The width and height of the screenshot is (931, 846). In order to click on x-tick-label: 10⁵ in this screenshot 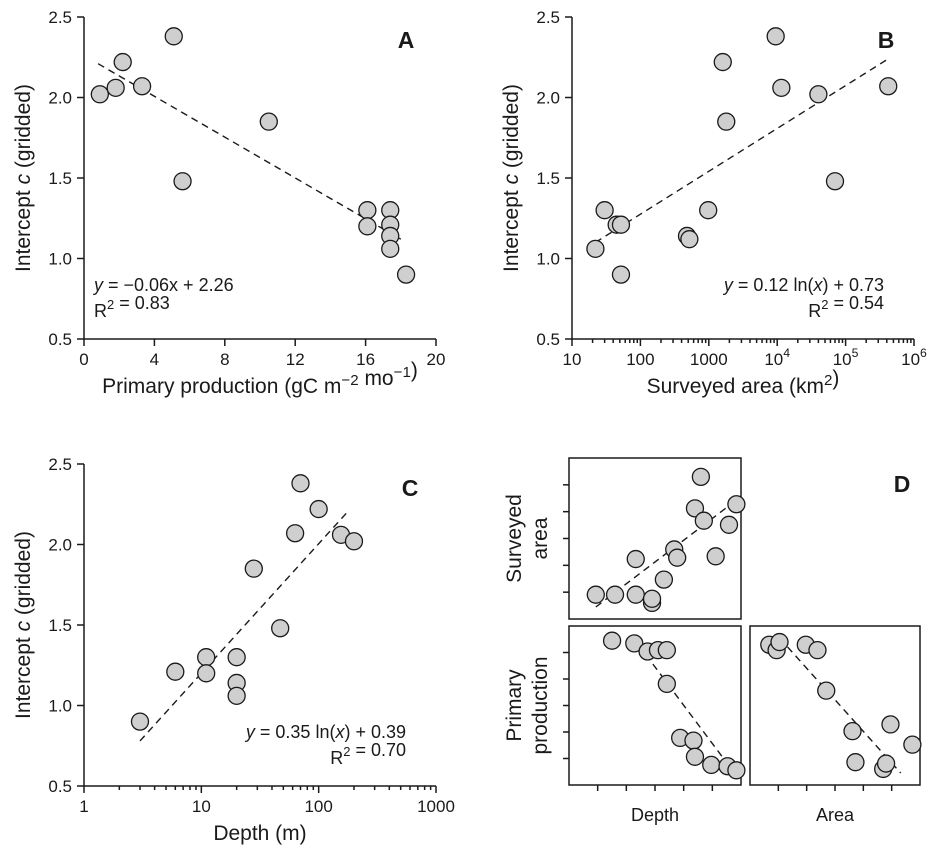, I will do `click(846, 357)`.